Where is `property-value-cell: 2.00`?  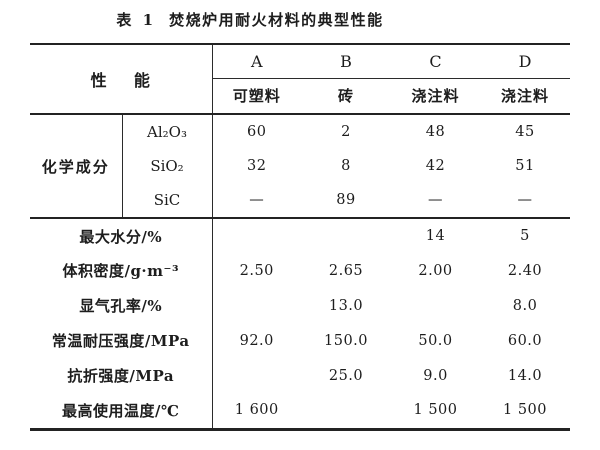
property-value-cell: 2.00 is located at coordinates (435, 270).